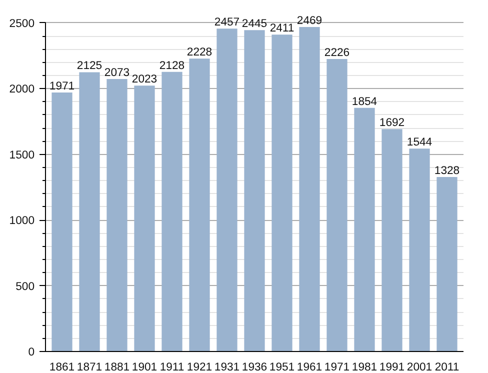 This screenshot has height=373, width=488. I want to click on x-tick-label: 1881, so click(117, 367).